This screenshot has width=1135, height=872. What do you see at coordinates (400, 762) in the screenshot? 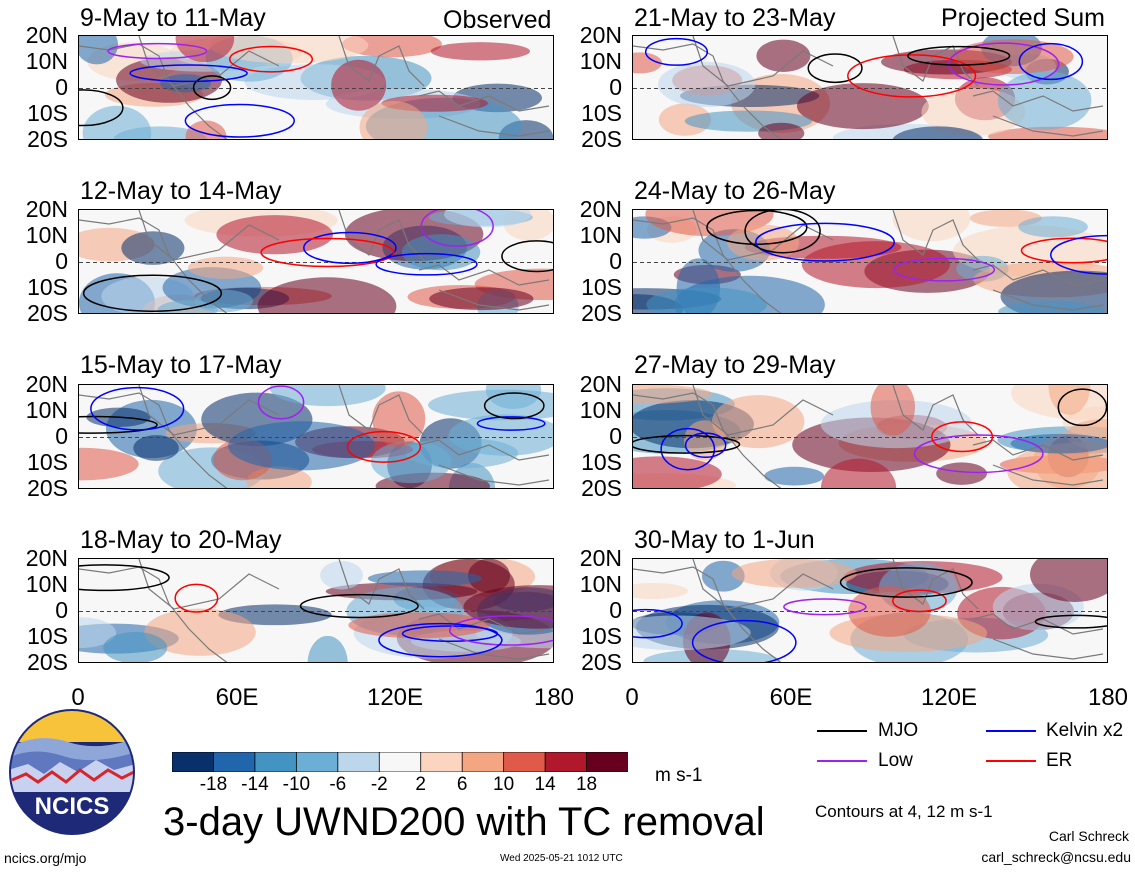
I see `colorbar-svg` at bounding box center [400, 762].